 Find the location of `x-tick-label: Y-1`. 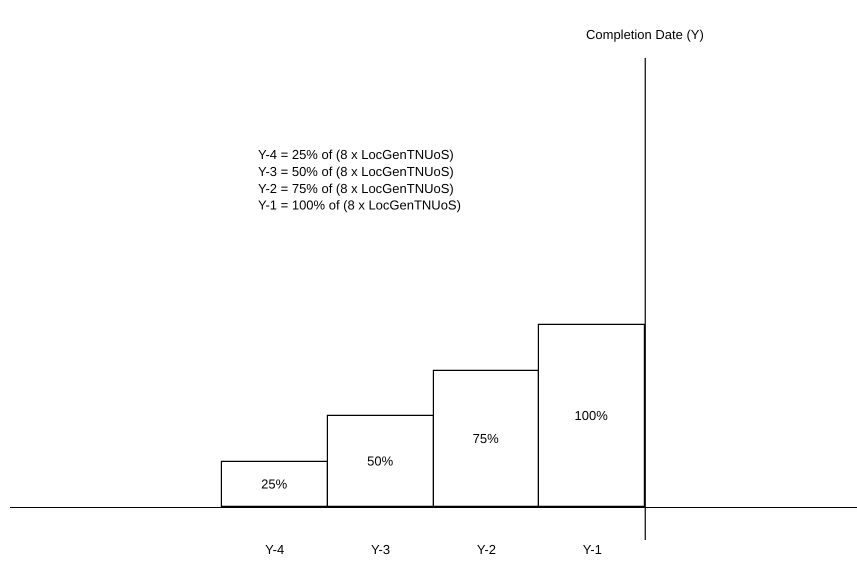

x-tick-label: Y-1 is located at coordinates (592, 549).